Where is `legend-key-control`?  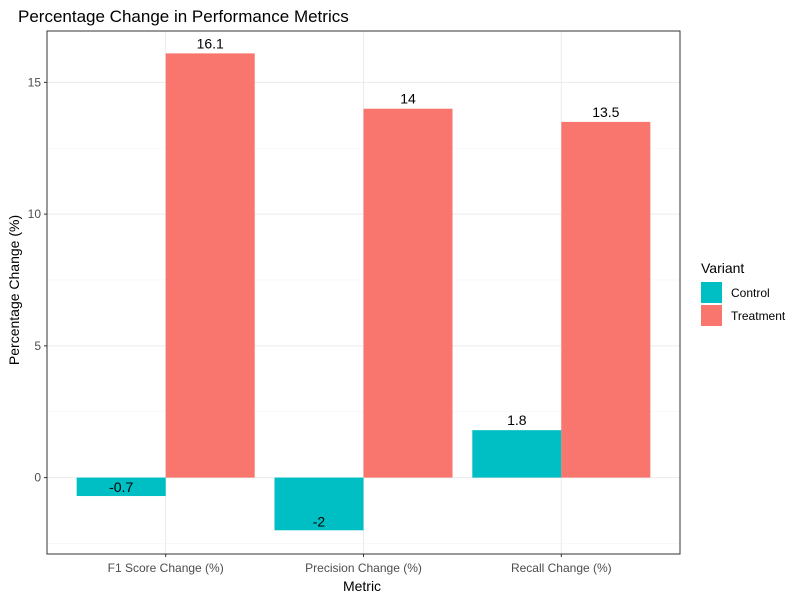
legend-key-control is located at coordinates (711, 292).